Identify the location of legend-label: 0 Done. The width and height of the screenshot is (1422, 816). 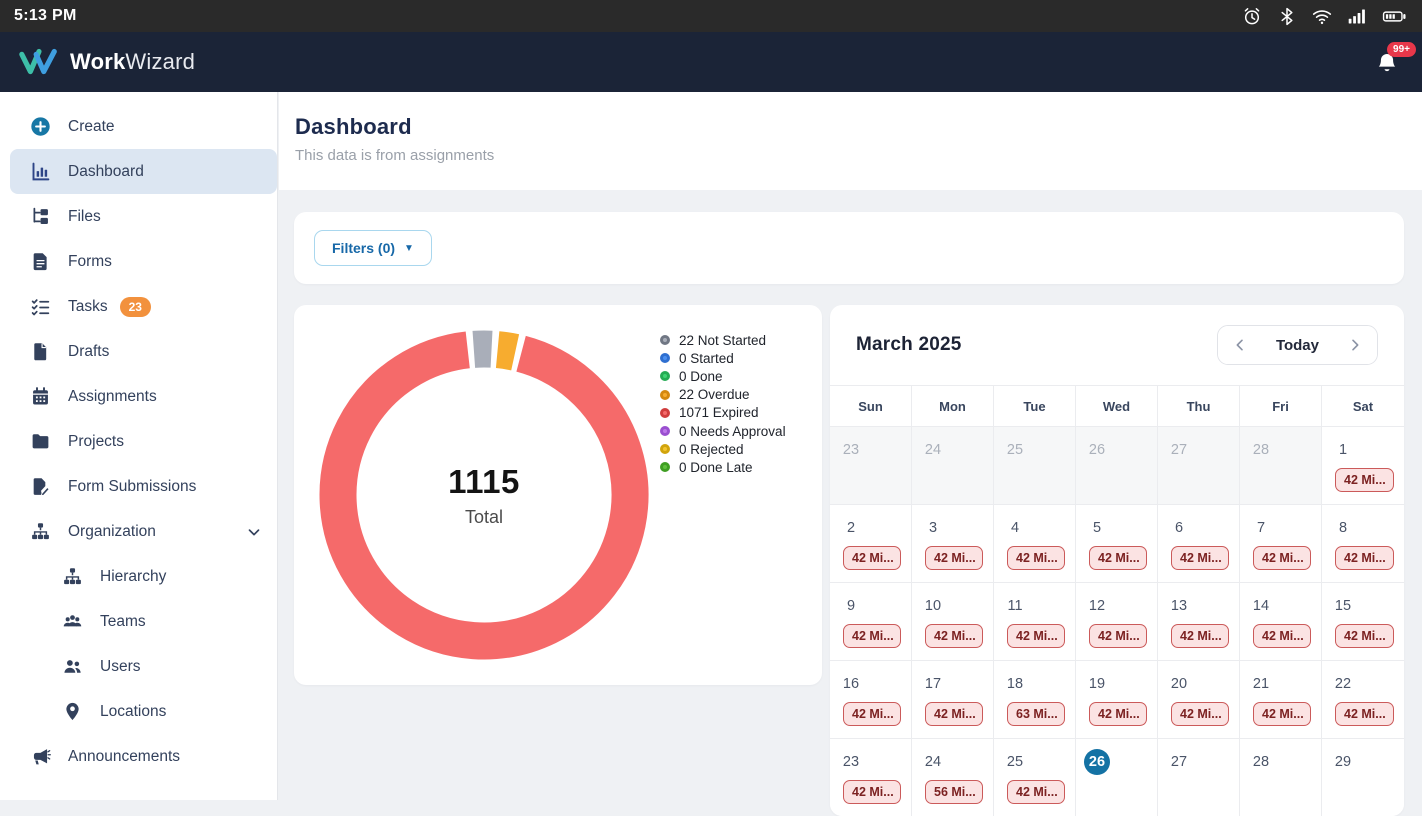
(701, 376).